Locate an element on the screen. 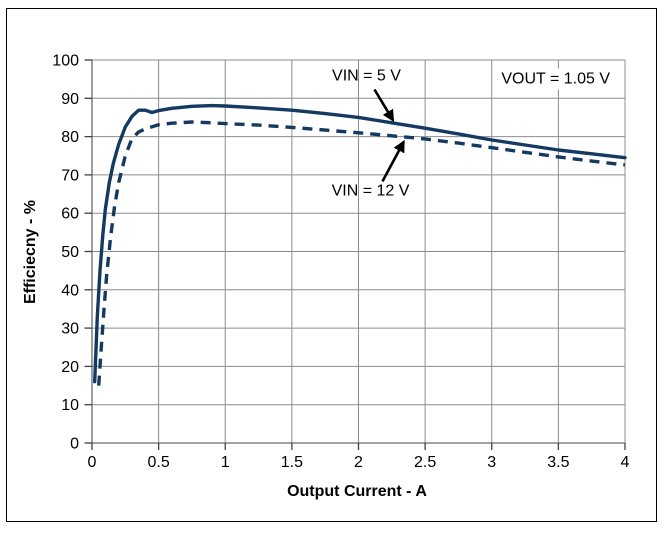 This screenshot has width=667, height=533. y-tick-label: 70 is located at coordinates (70, 175).